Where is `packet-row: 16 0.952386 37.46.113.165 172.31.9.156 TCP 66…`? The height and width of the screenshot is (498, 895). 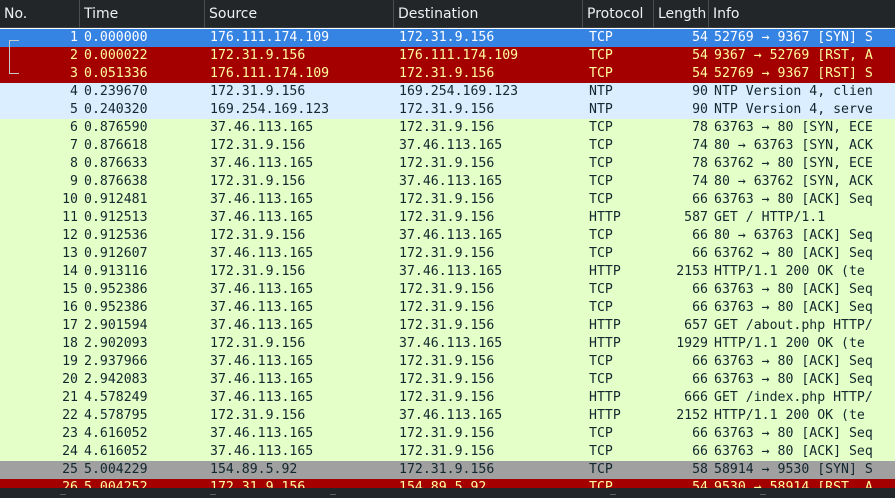 packet-row: 16 0.952386 37.46.113.165 172.31.9.156 TCP 66… is located at coordinates (447, 308).